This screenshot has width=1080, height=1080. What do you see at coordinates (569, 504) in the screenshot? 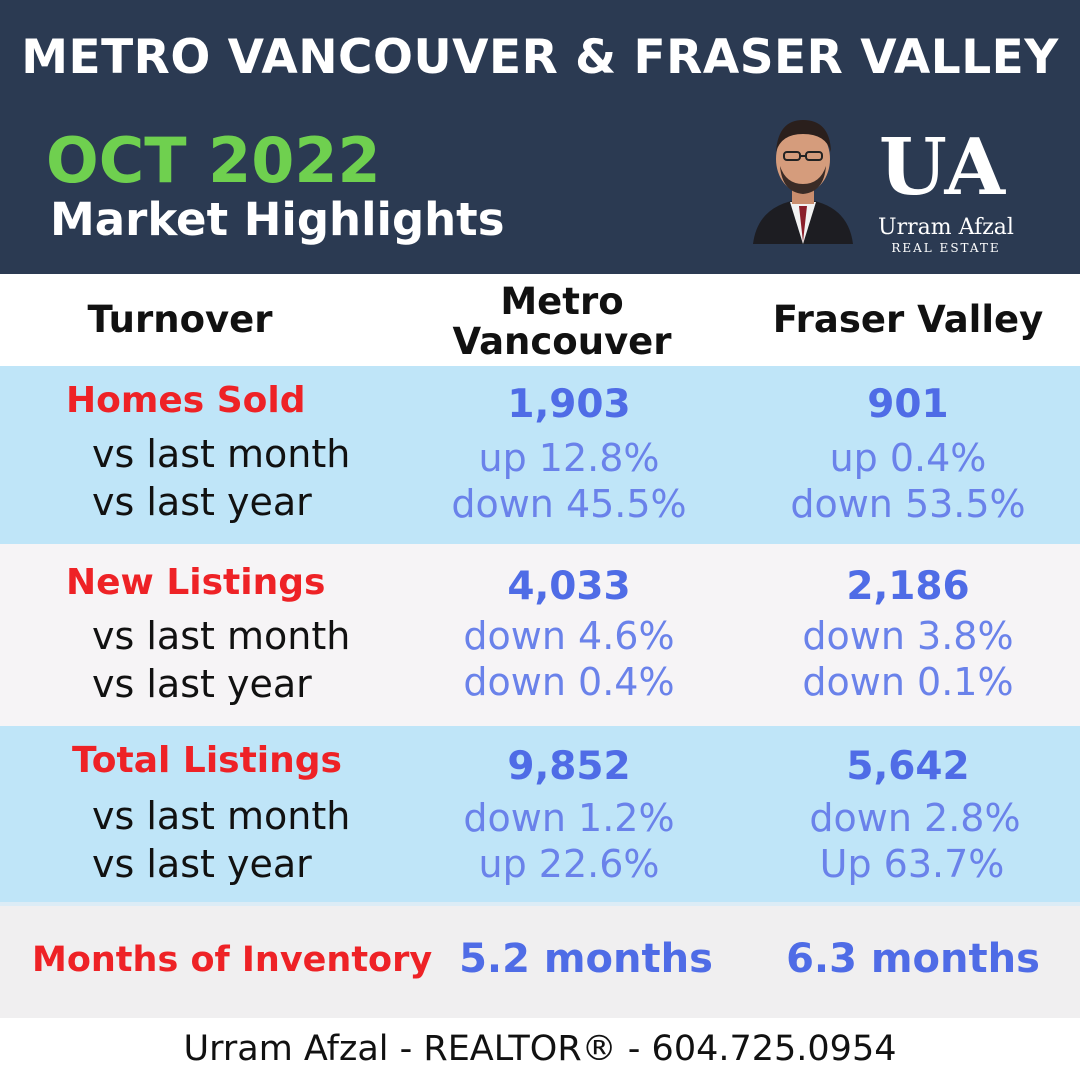
I see `metro-year-change: down 45.5%` at bounding box center [569, 504].